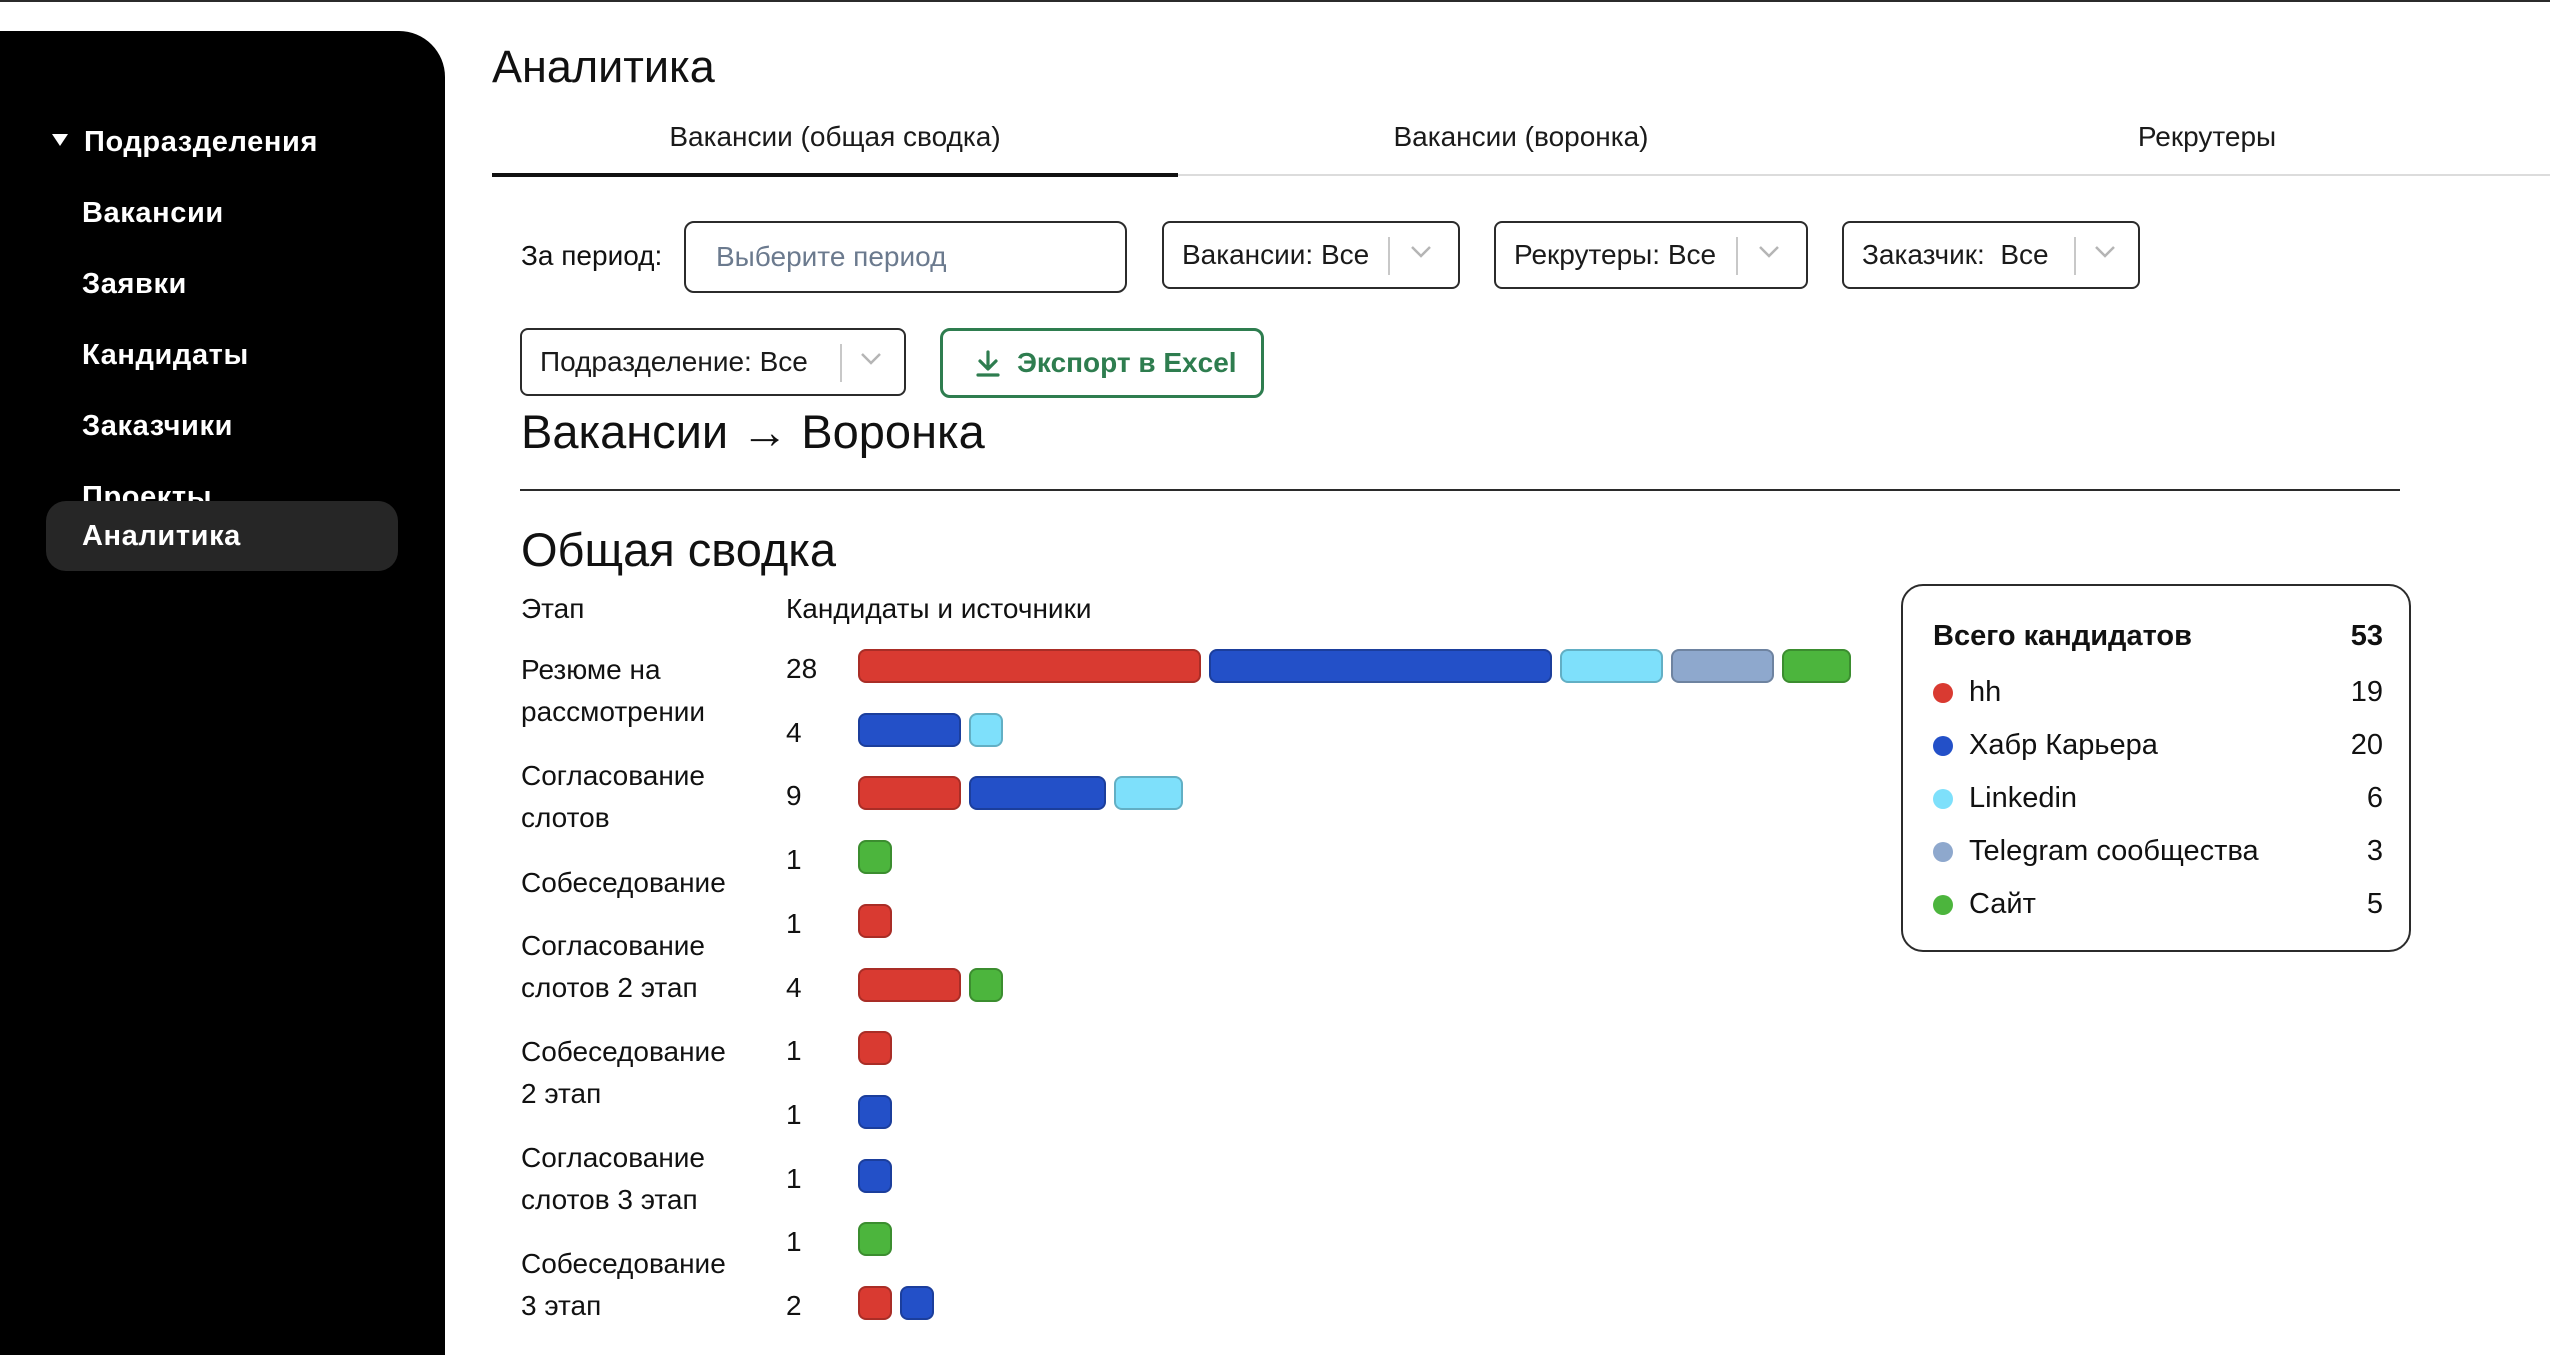  What do you see at coordinates (592, 255) in the screenshot?
I see `period-label: За период:` at bounding box center [592, 255].